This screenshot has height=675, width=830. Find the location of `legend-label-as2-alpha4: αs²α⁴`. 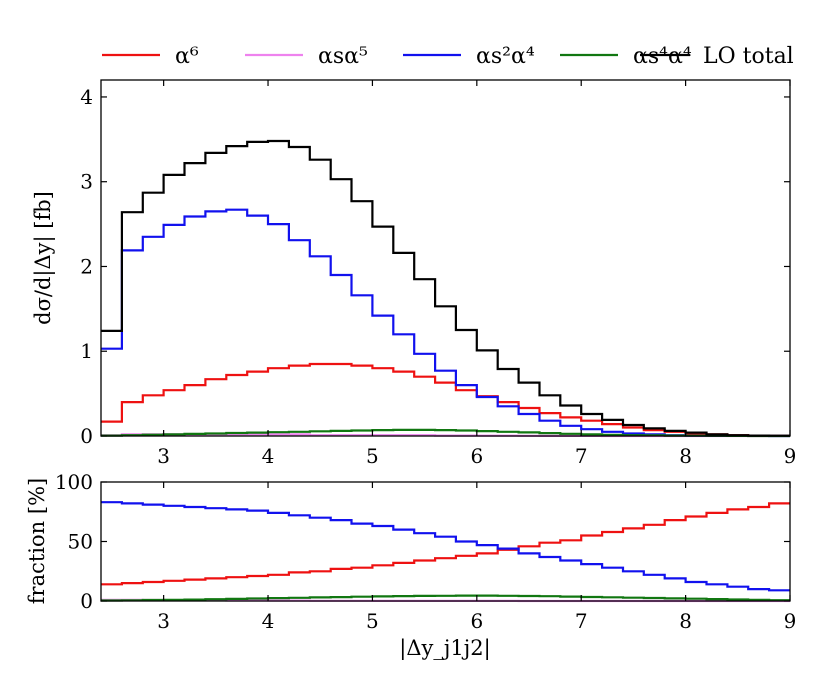

legend-label-as2-alpha4: αs²α⁴ is located at coordinates (505, 56).